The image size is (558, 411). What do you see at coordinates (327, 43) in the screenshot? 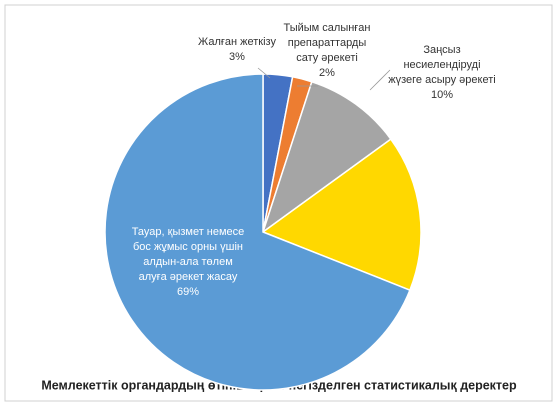
I see `slice-label: препараттарды` at bounding box center [327, 43].